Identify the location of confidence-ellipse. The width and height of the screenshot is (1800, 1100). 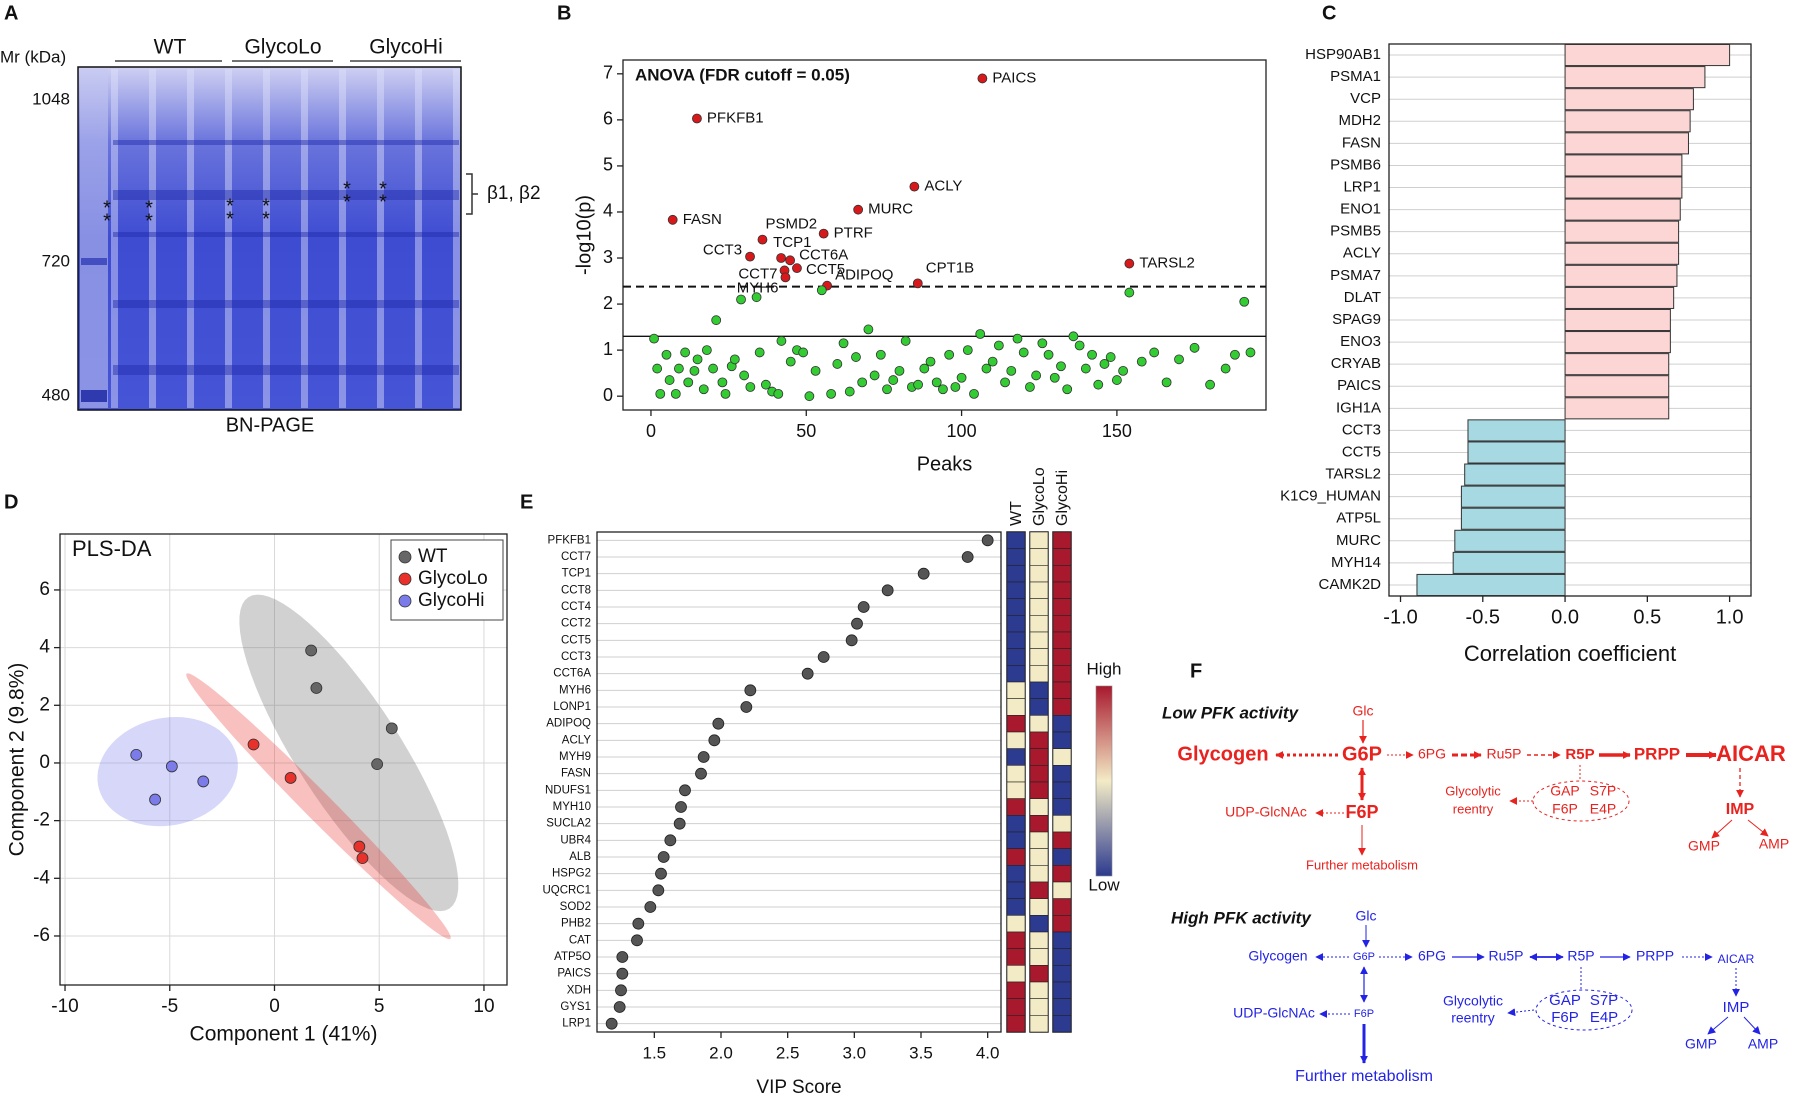
(349, 753).